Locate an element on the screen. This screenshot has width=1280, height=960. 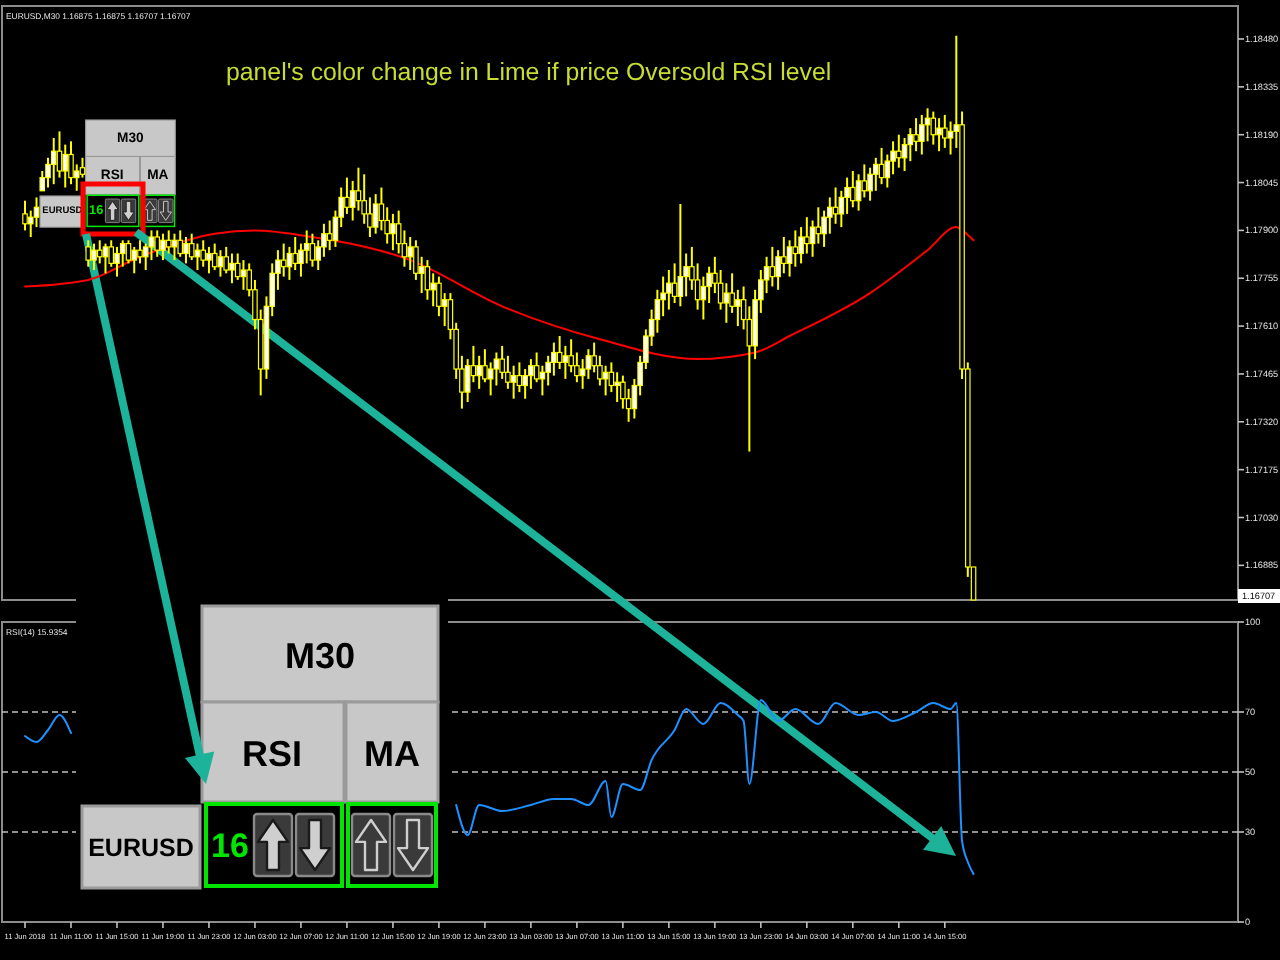
button: M30 is located at coordinates (320, 654).